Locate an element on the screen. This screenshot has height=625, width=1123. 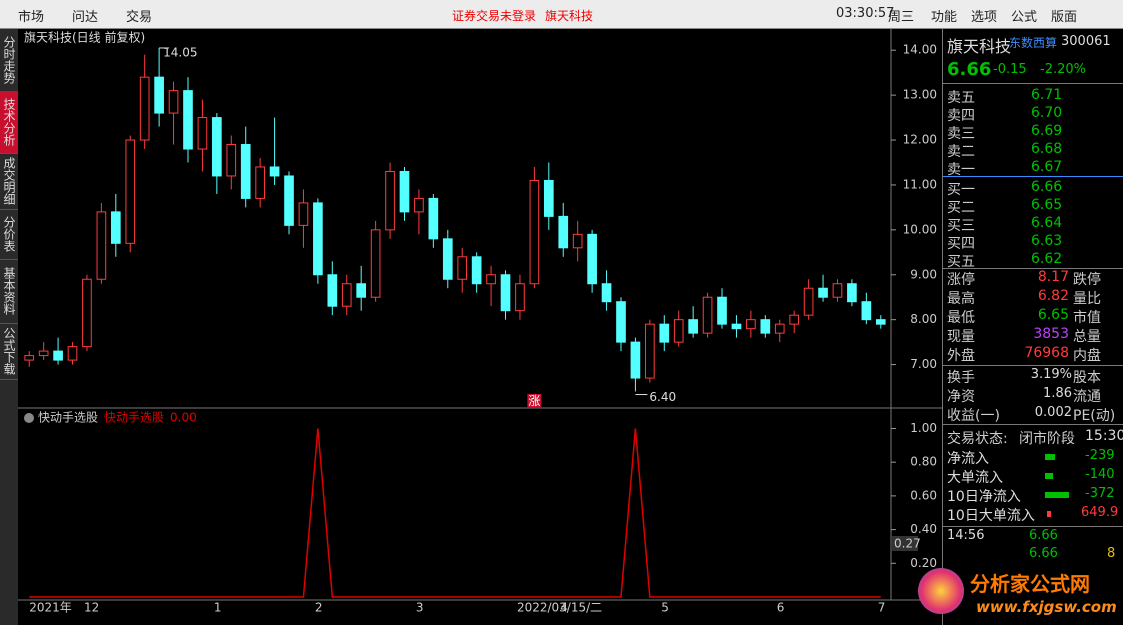
stat-label: 最低 is located at coordinates (961, 318).